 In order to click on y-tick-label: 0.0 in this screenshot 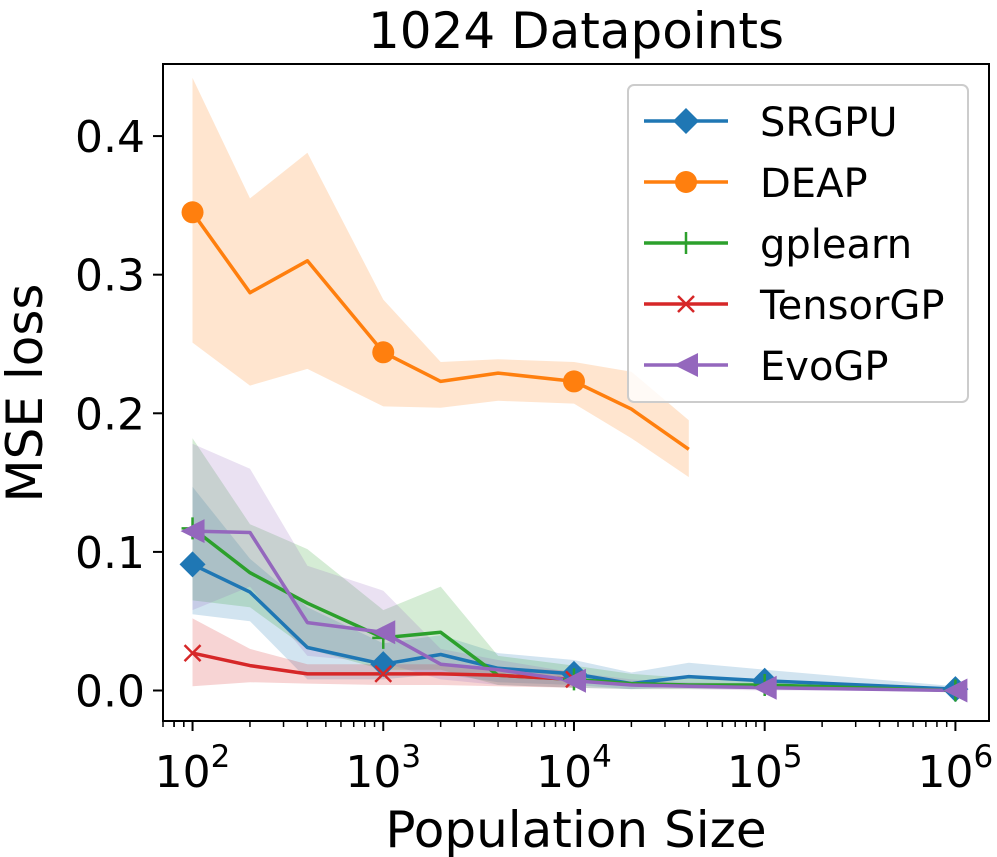, I will do `click(110, 692)`.